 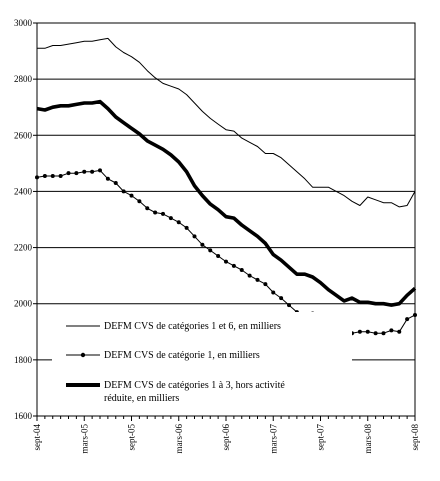 What do you see at coordinates (23, 79) in the screenshot?
I see `y-tick-label-2800: 2800` at bounding box center [23, 79].